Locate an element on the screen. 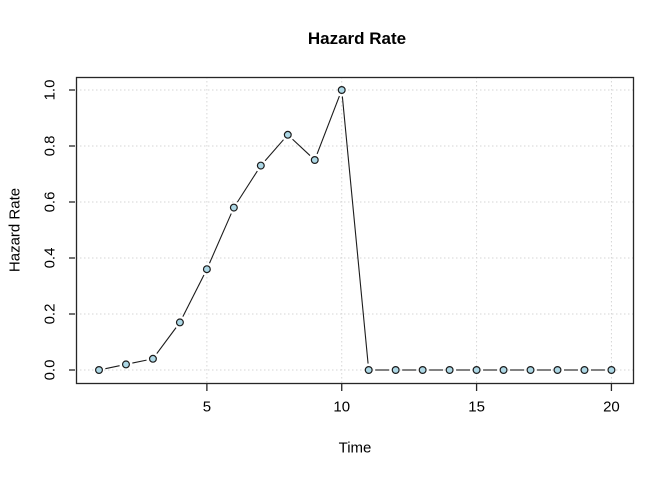 The width and height of the screenshot is (672, 480). y-tick-label: 0.2 is located at coordinates (50, 314).